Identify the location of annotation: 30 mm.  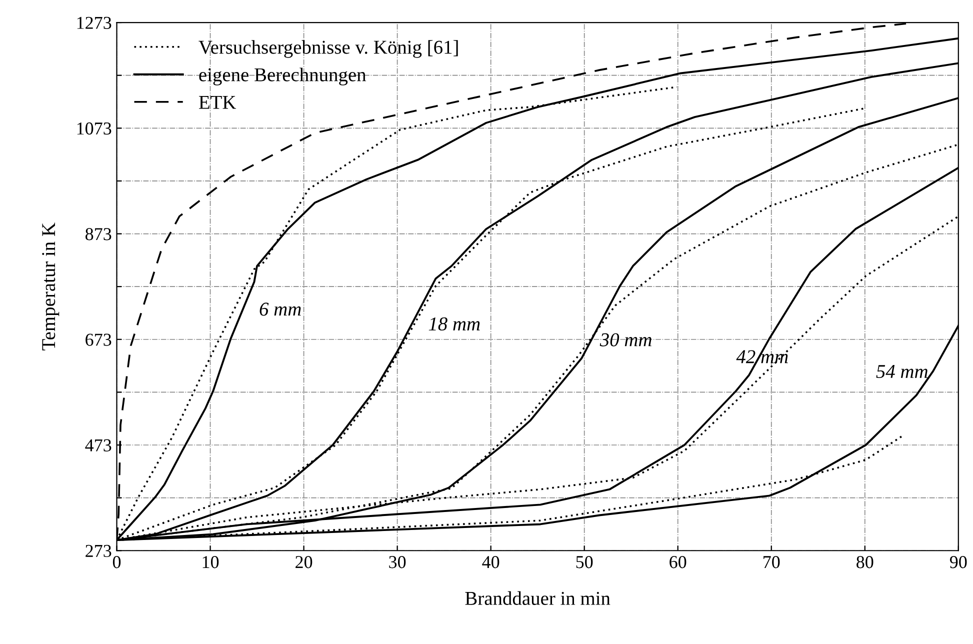
(626, 339).